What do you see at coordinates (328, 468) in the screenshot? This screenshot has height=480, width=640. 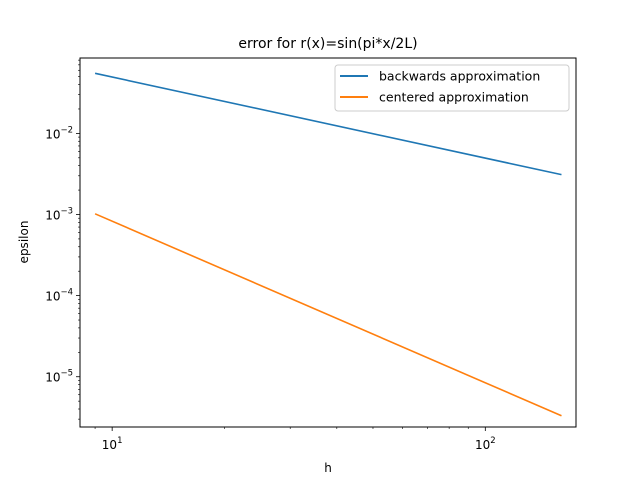 I see `x-axis-label: h` at bounding box center [328, 468].